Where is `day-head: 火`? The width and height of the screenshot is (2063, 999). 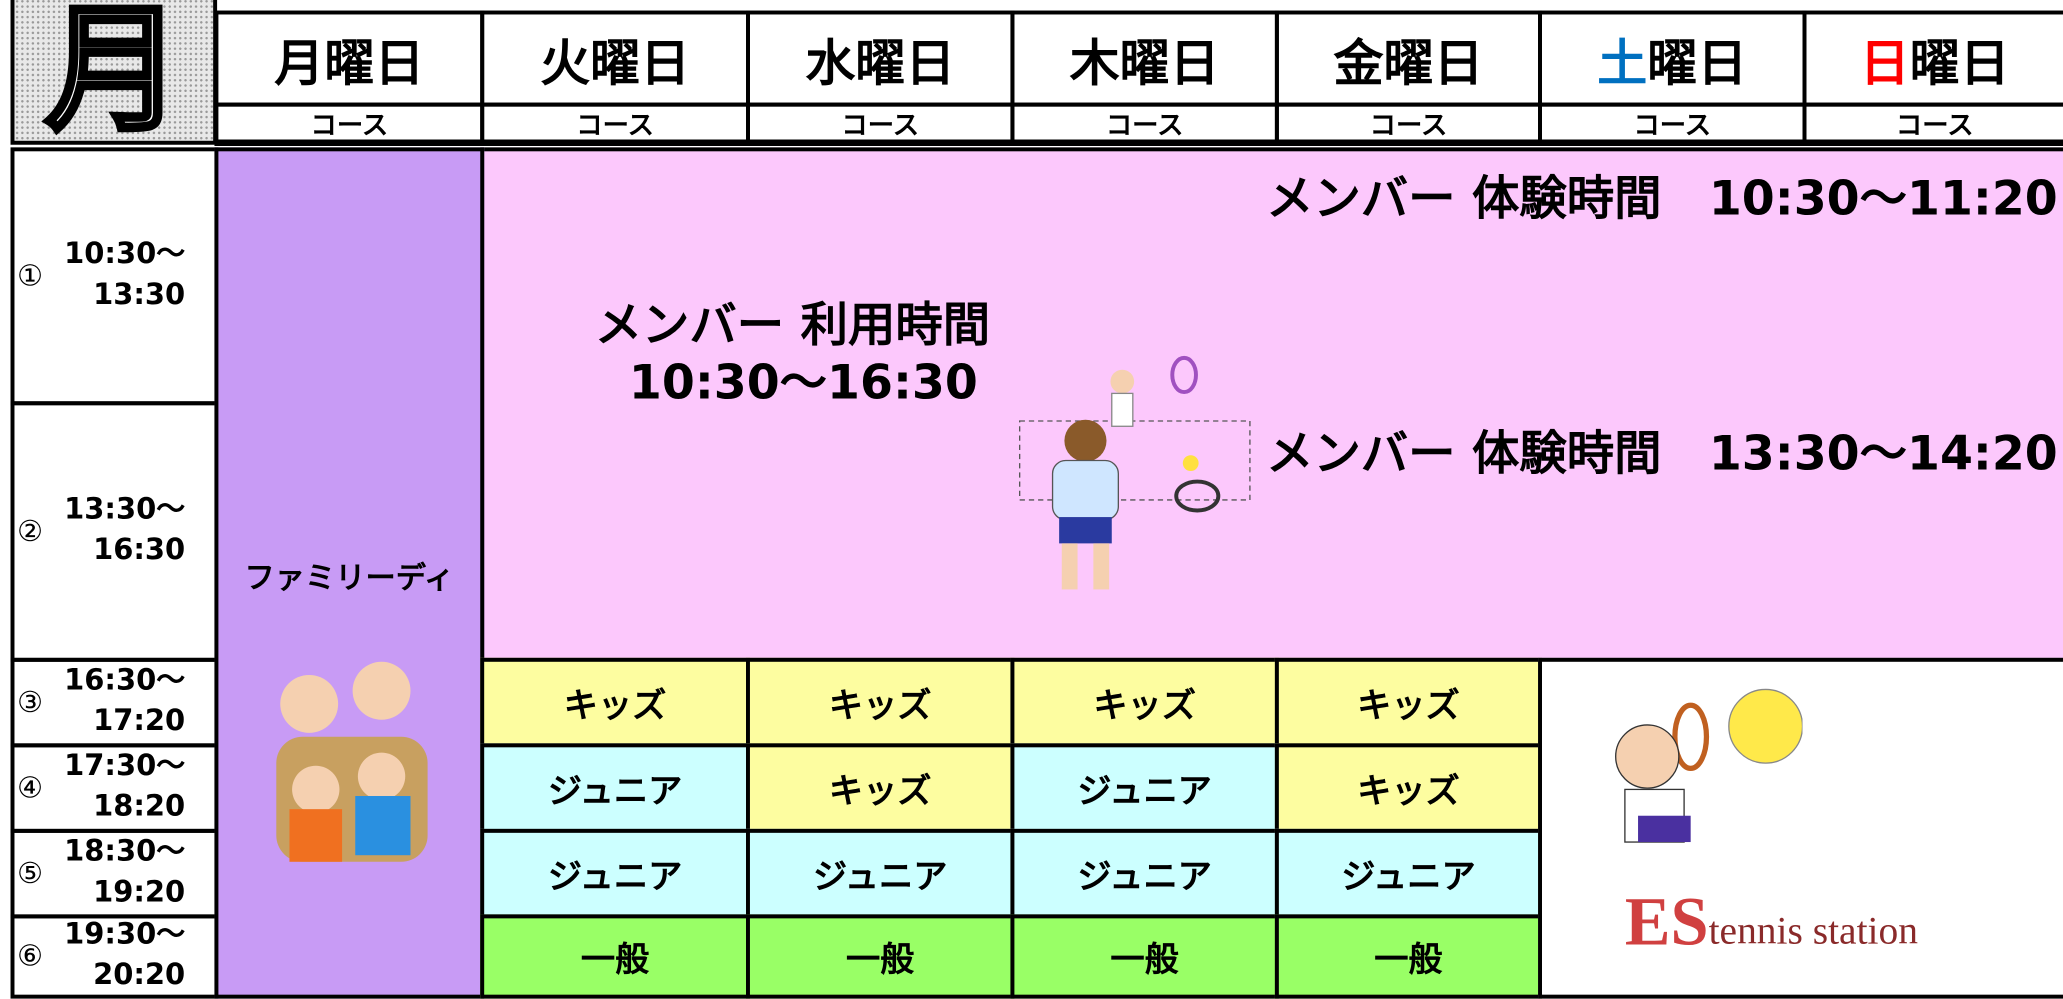
day-head: 火 is located at coordinates (565, 63).